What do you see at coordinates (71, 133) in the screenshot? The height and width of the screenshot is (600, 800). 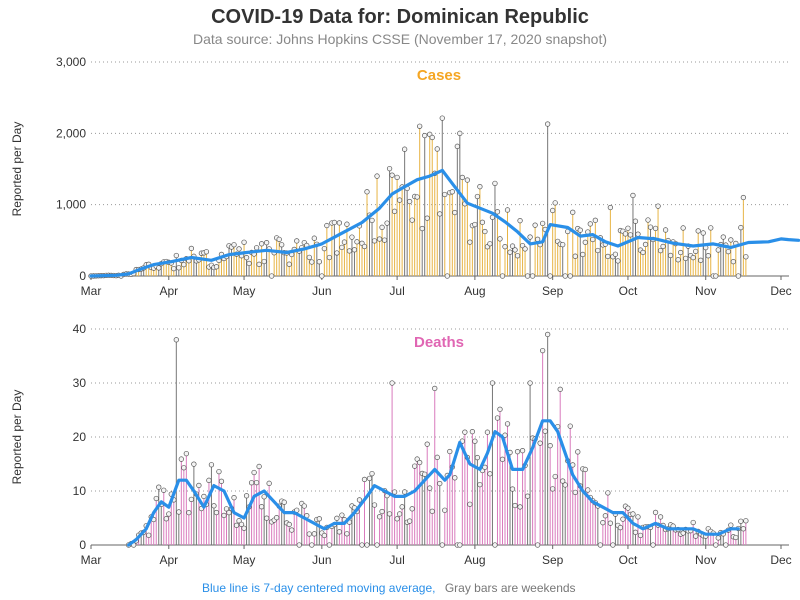 I see `cases-y-tick-label: 2,000` at bounding box center [71, 133].